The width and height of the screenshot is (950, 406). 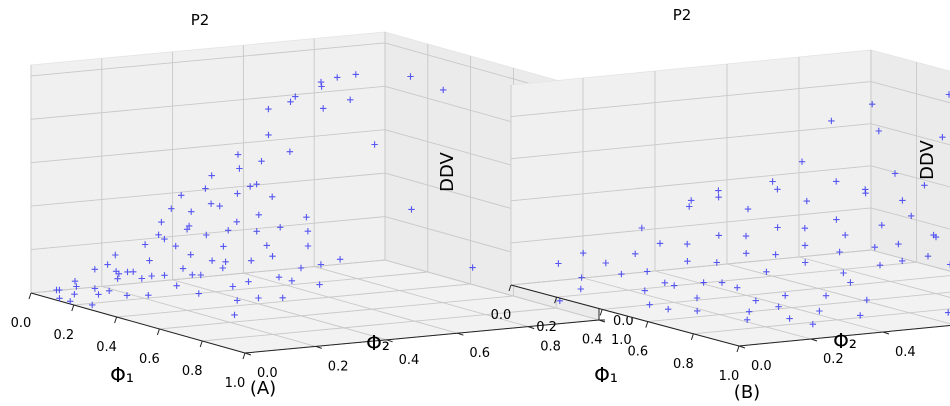 I want to click on plot-a-x-tick-label-3: 0.6, so click(x=149, y=359).